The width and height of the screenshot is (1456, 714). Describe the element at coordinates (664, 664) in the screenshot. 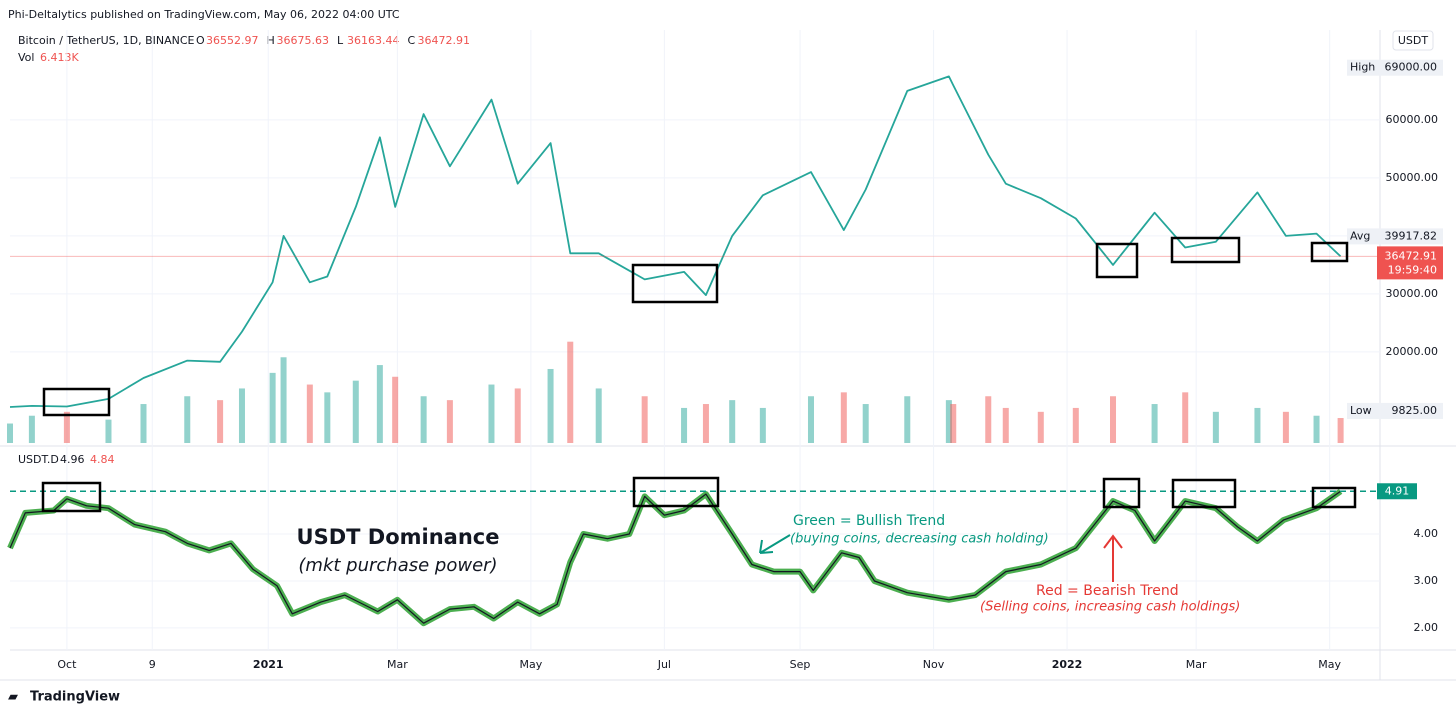

I see `x-tick-label: Jul` at that location.